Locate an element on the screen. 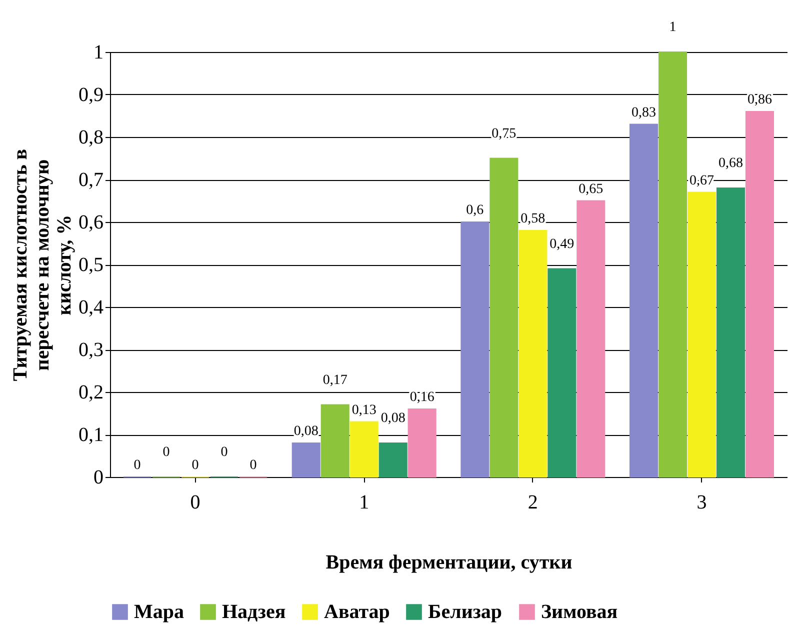  y-tick-label: 0,6 is located at coordinates (91, 223).